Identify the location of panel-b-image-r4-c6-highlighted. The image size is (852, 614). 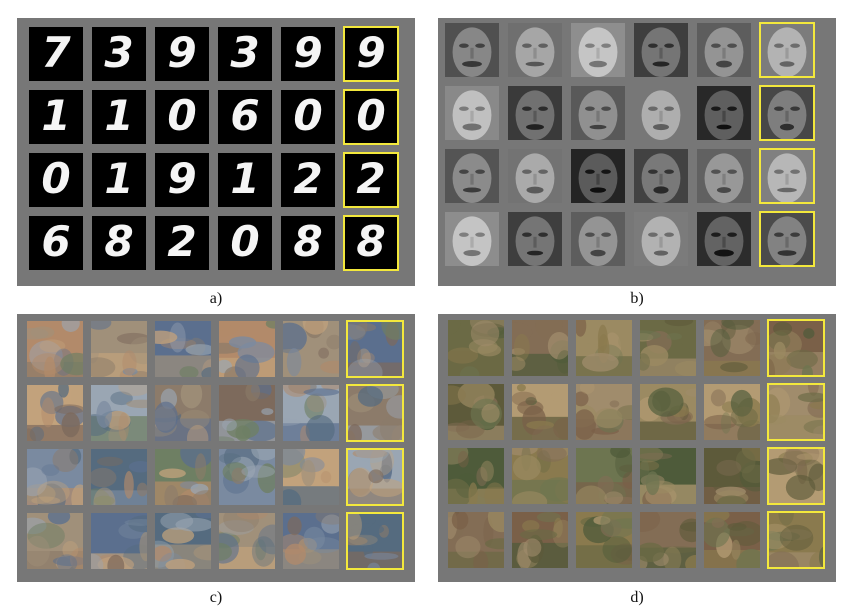
(787, 239).